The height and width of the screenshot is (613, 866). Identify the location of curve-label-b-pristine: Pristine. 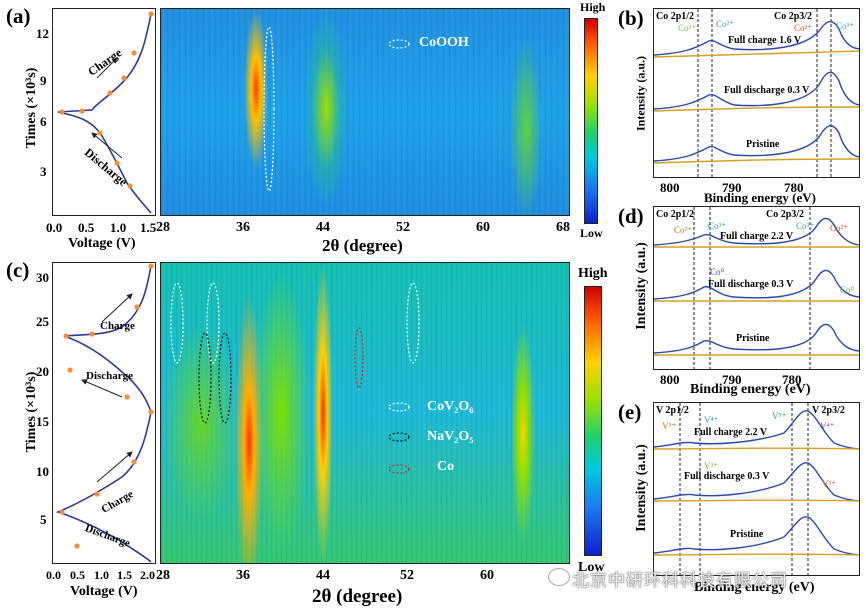
(763, 144).